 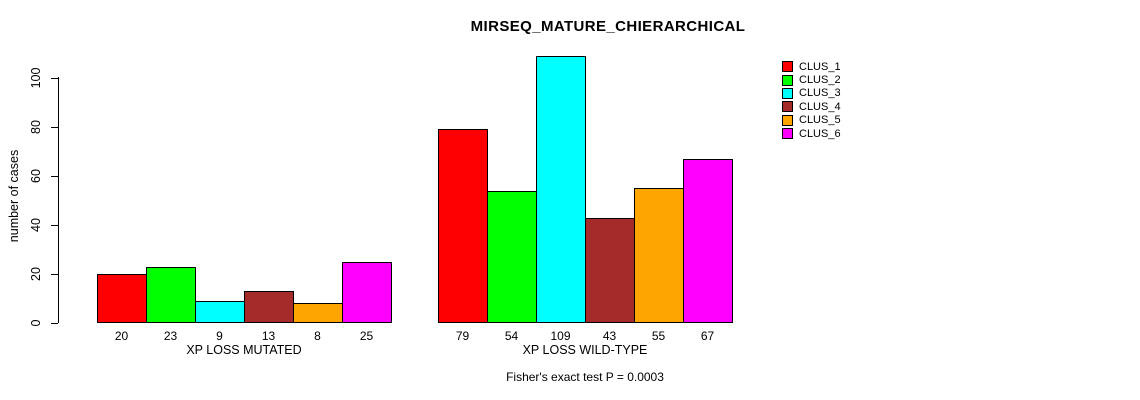 What do you see at coordinates (317, 336) in the screenshot?
I see `bar-value-label: 8` at bounding box center [317, 336].